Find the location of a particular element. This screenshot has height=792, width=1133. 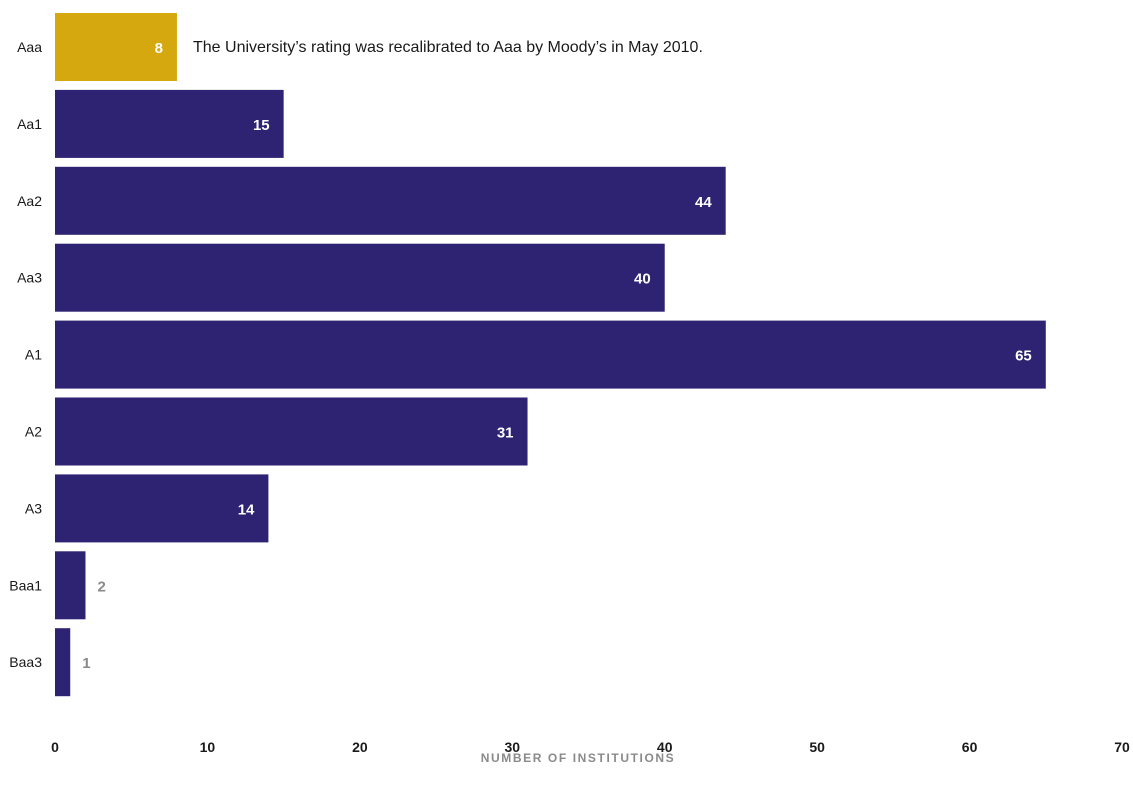

bar-a2 is located at coordinates (291, 431).